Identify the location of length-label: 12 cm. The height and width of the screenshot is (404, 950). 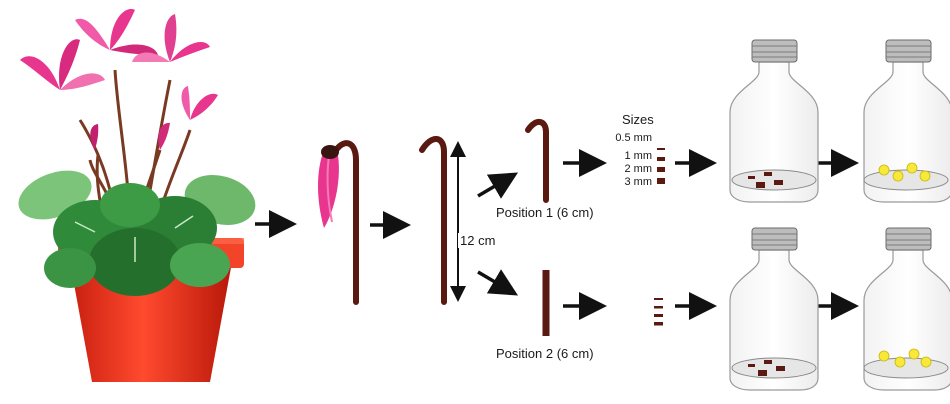
(478, 240).